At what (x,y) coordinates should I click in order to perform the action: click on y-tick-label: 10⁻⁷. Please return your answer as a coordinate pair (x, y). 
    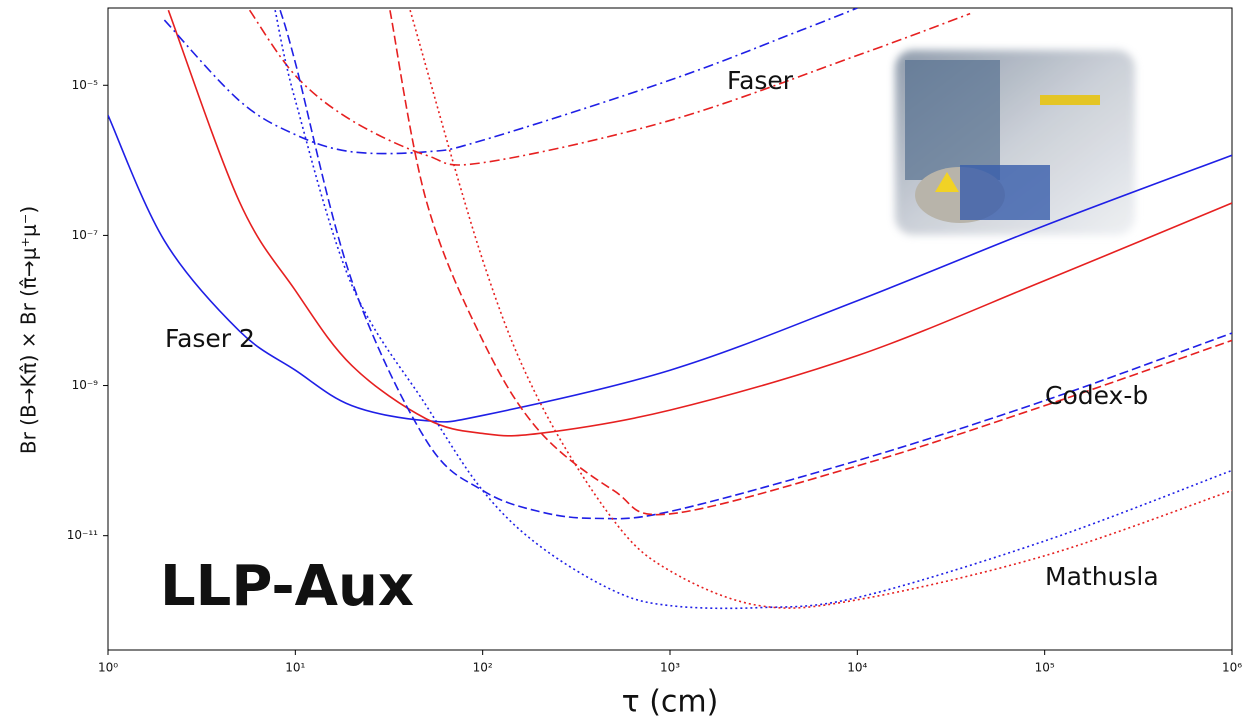
    Looking at the image, I should click on (85, 235).